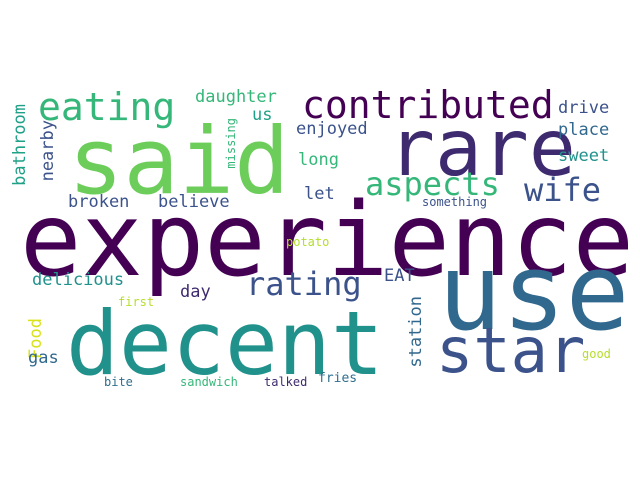  Describe the element at coordinates (482, 149) in the screenshot. I see `word-rare: rare` at that location.